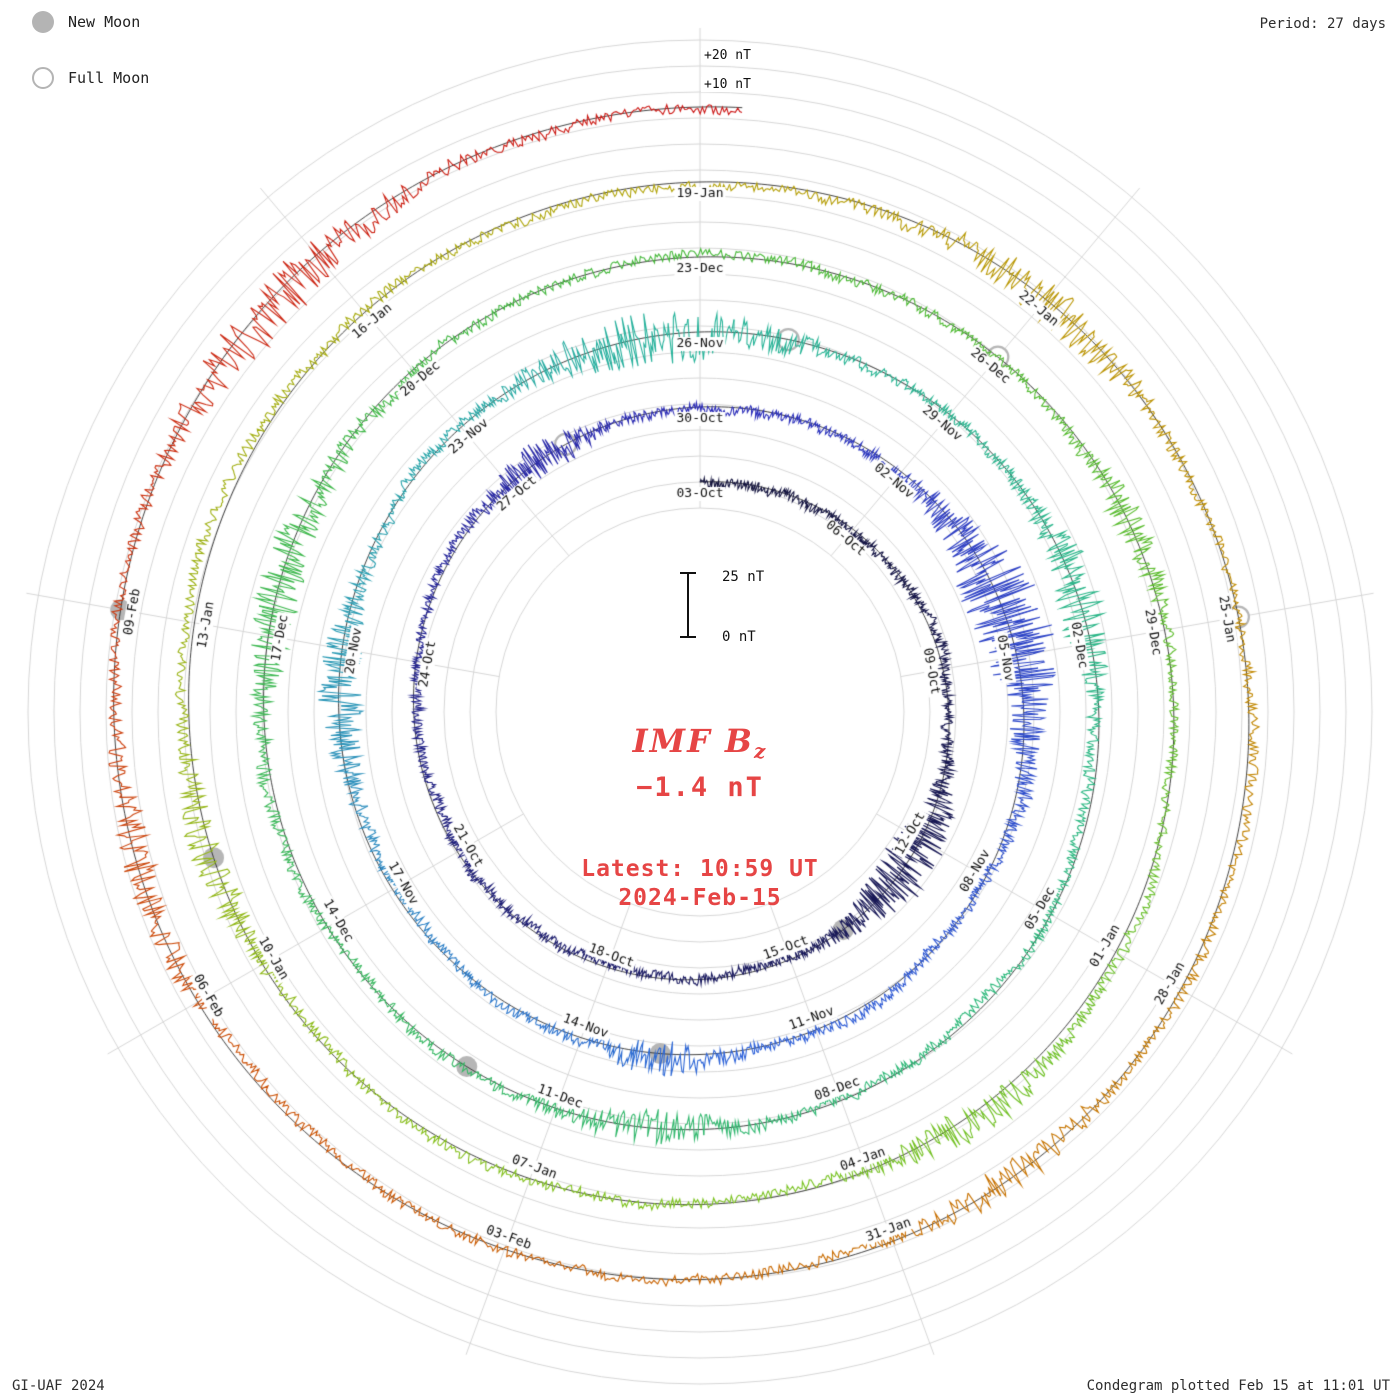 The height and width of the screenshot is (1400, 1400). I want to click on full-moon-icon, so click(43, 78).